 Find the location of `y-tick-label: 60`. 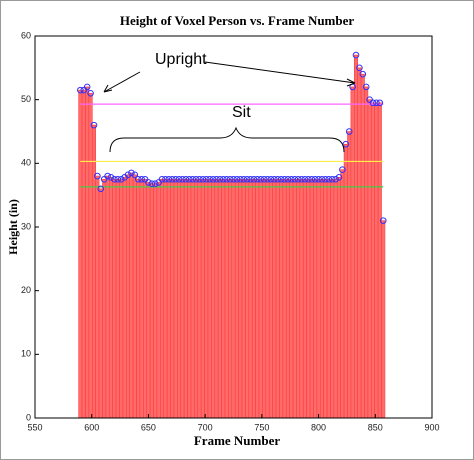

y-tick-label: 60 is located at coordinates (26, 35).